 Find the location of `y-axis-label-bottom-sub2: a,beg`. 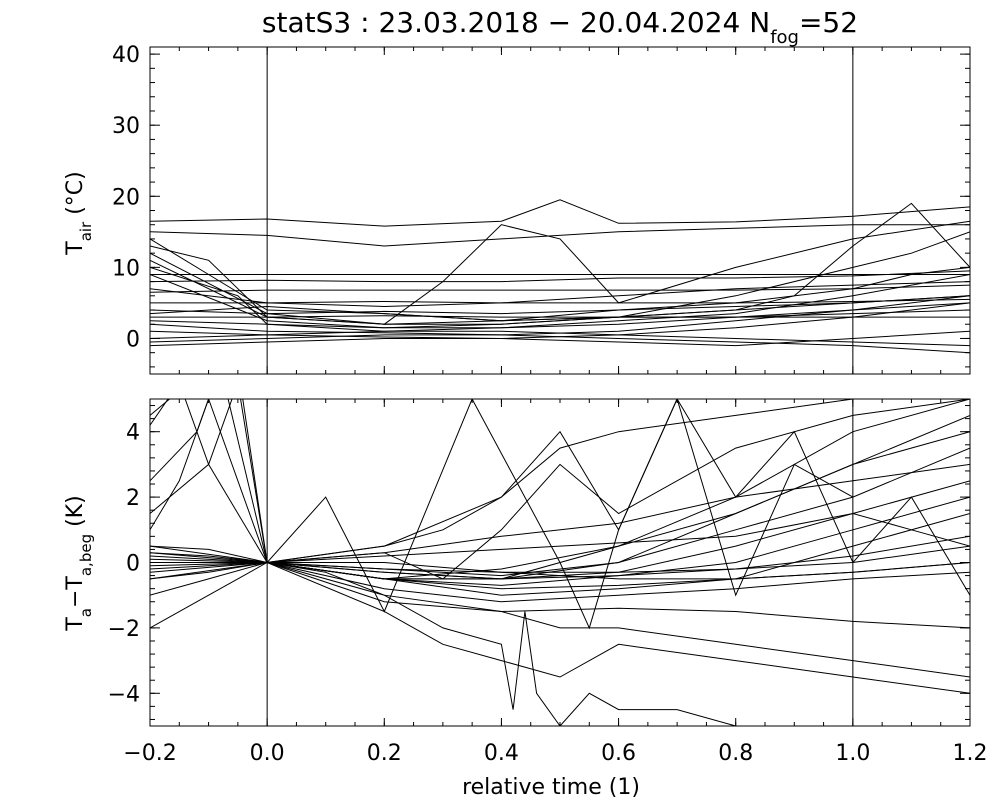

y-axis-label-bottom-sub2: a,beg is located at coordinates (86, 555).